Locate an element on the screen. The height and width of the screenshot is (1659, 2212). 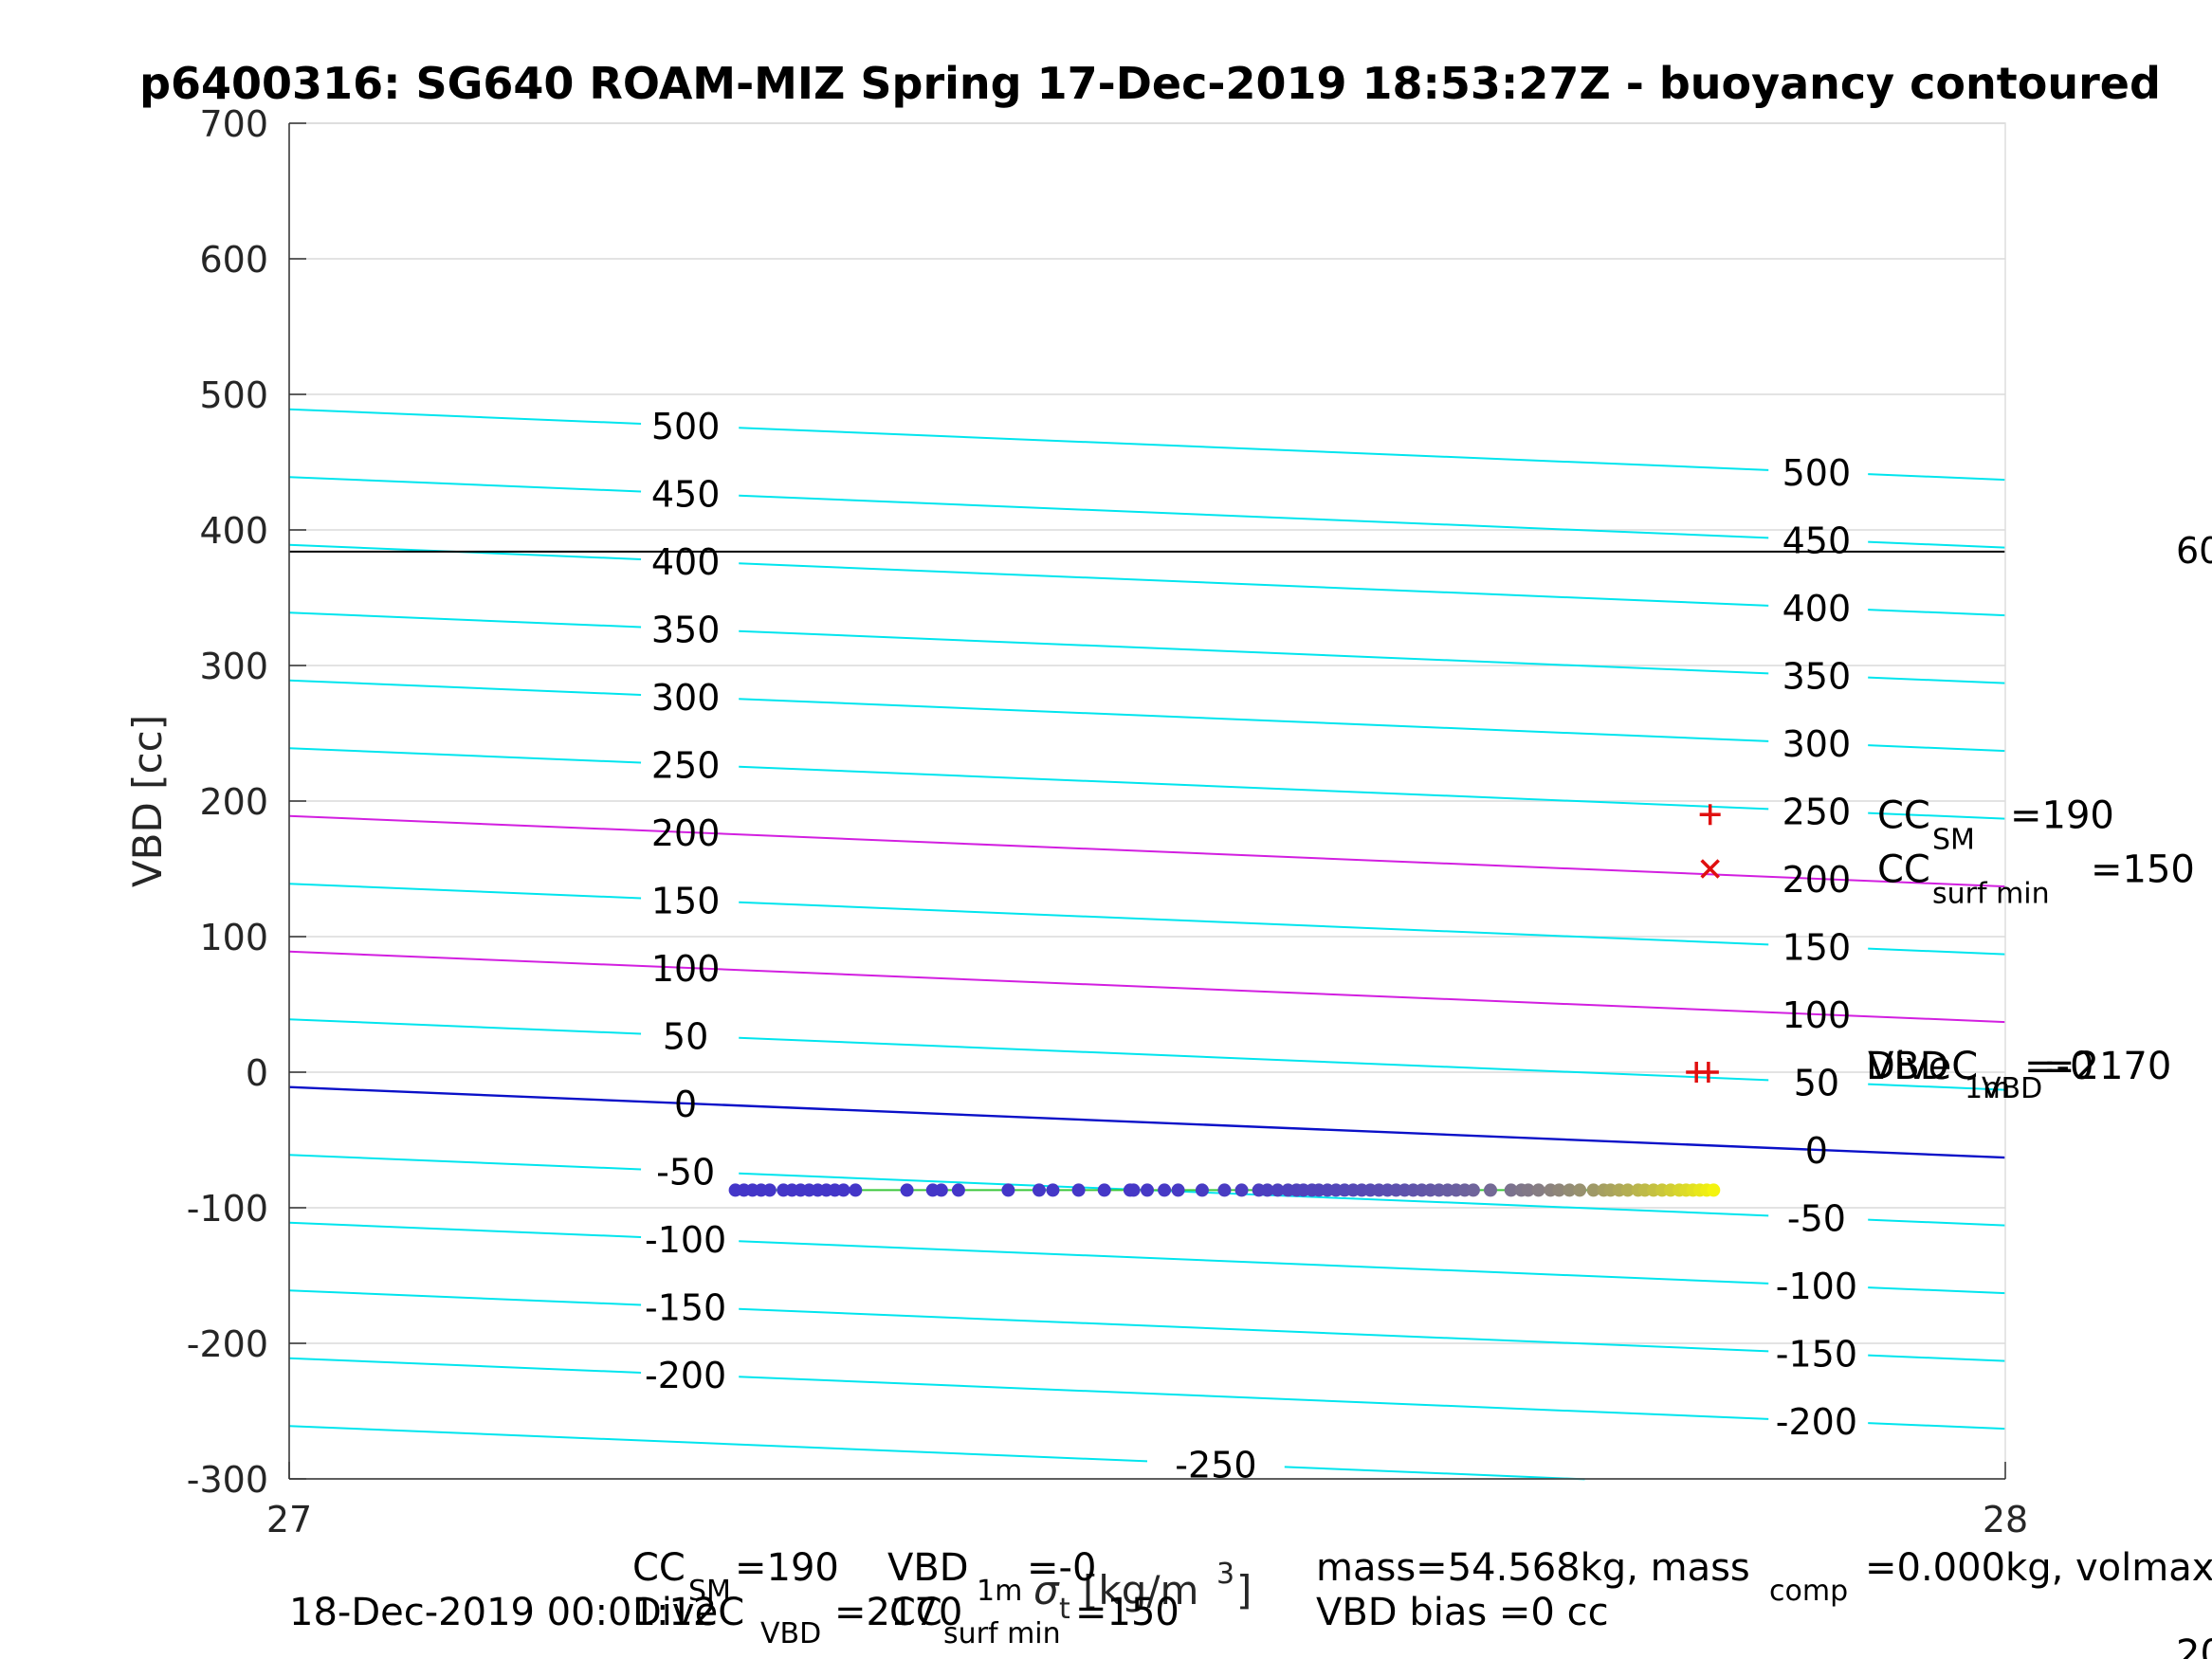
x-label-units: [kg/m is located at coordinates (1140, 1590).